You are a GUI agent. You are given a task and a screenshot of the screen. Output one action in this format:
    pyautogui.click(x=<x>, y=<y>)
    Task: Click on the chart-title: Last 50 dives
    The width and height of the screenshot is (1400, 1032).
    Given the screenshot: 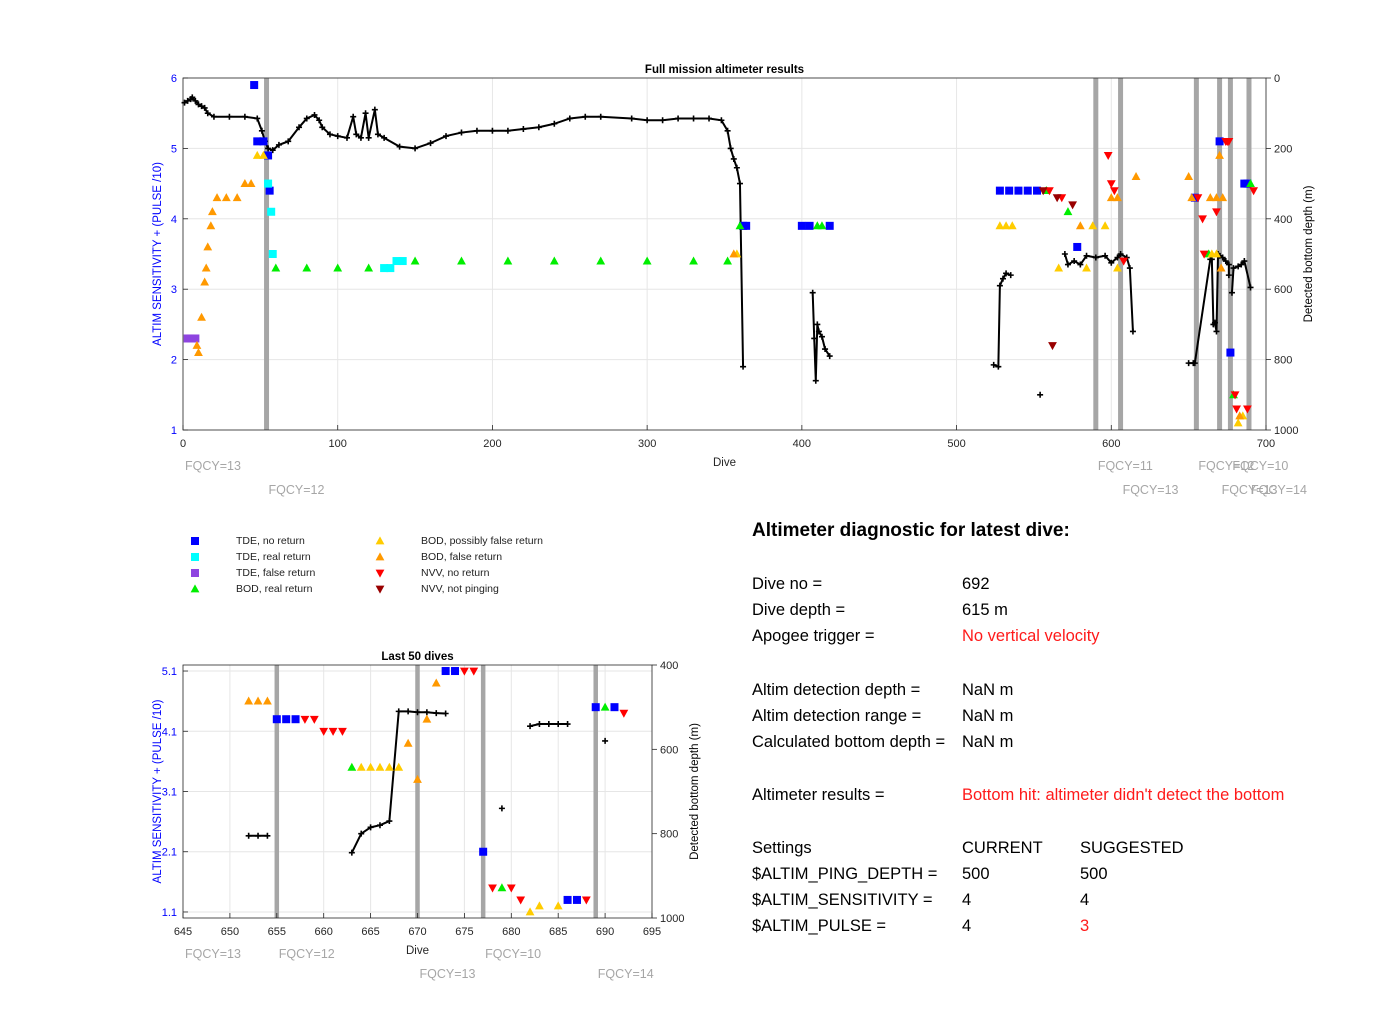 What is the action you would take?
    pyautogui.click(x=417, y=657)
    